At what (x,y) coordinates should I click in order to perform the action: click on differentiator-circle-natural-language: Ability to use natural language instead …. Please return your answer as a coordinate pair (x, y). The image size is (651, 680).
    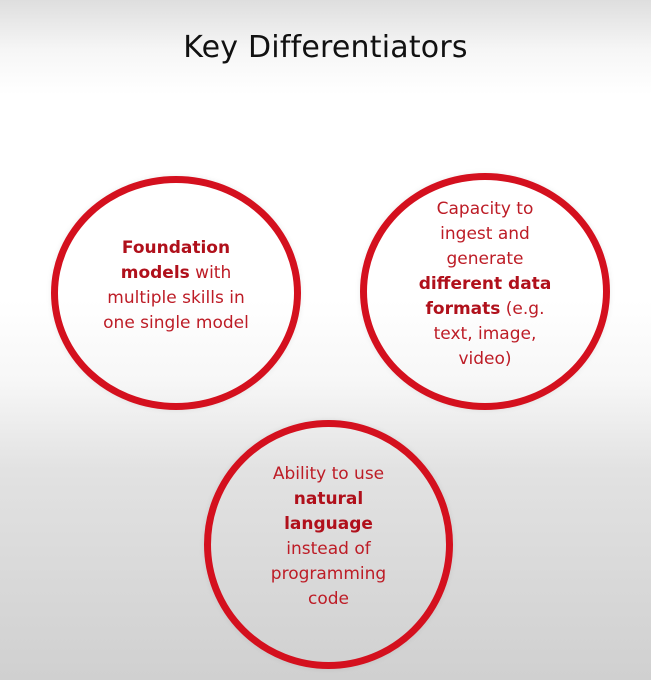
    Looking at the image, I should click on (328, 544).